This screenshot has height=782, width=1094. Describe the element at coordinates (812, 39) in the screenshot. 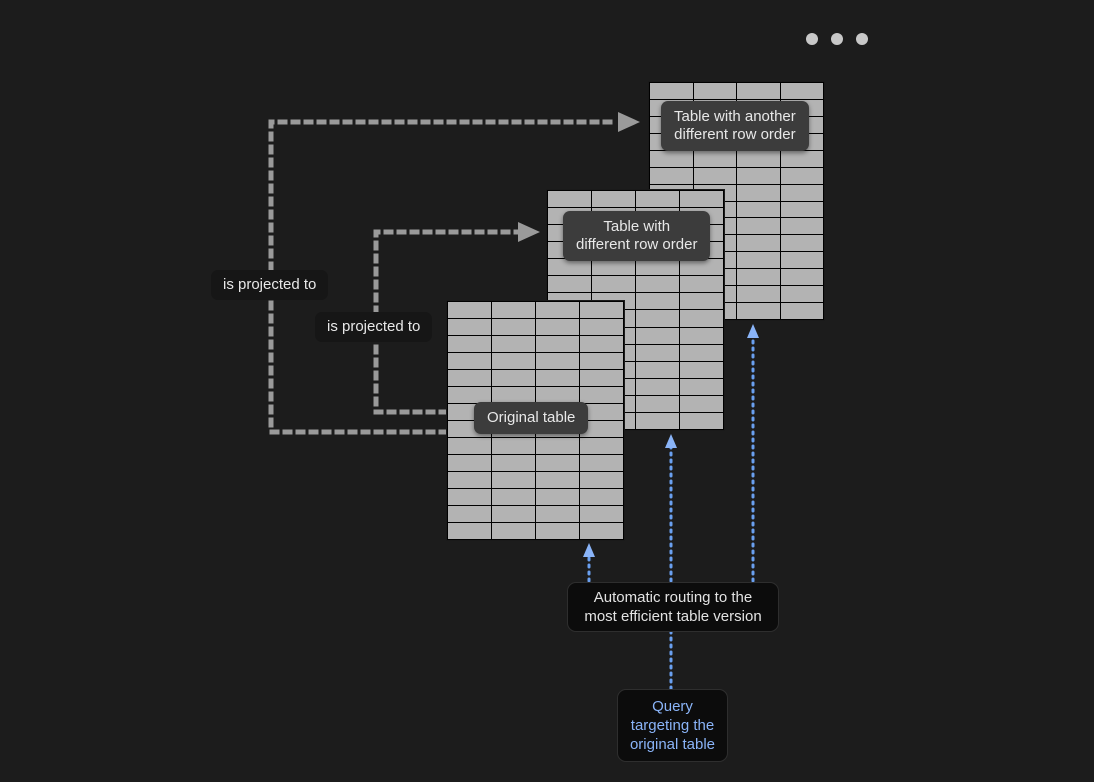

I see `dot-1-icon` at that location.